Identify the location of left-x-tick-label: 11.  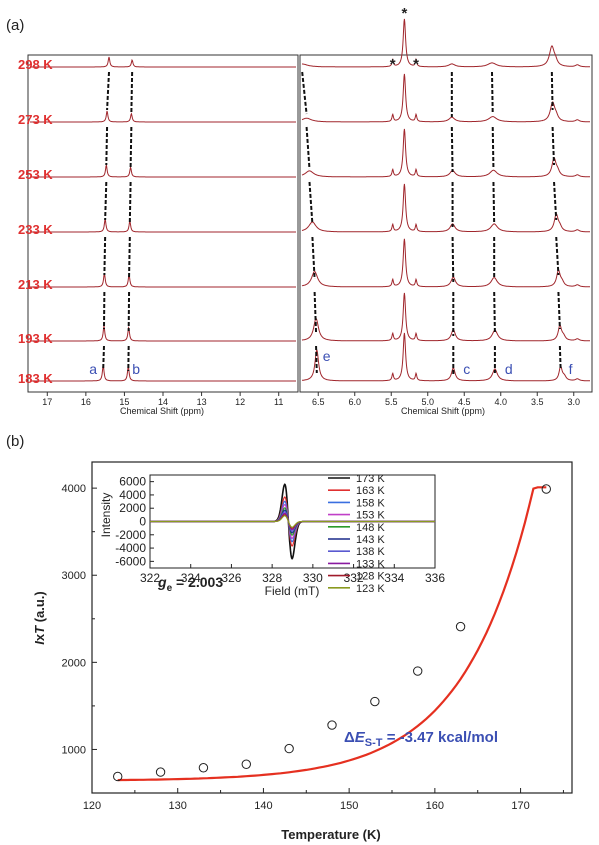
(278, 402).